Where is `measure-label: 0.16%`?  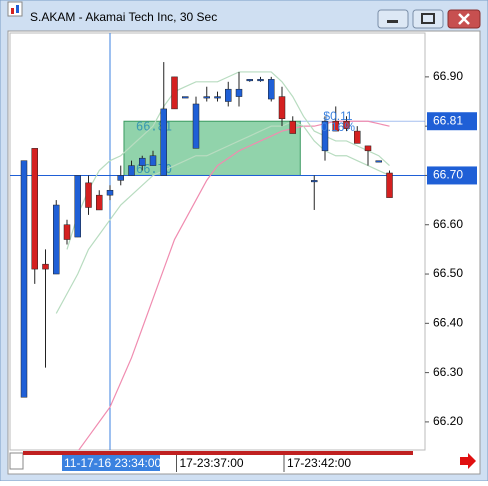
measure-label: 0.16% is located at coordinates (338, 127).